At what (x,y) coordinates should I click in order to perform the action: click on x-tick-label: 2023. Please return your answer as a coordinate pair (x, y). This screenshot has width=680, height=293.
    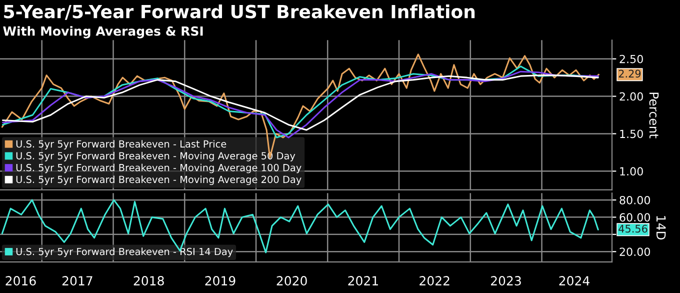
    Looking at the image, I should click on (506, 281).